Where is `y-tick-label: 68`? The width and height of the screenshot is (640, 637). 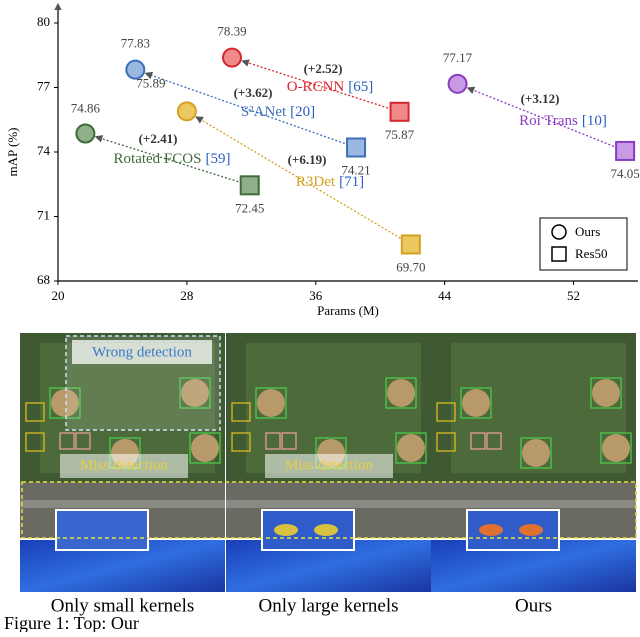
y-tick-label: 68 is located at coordinates (43, 279).